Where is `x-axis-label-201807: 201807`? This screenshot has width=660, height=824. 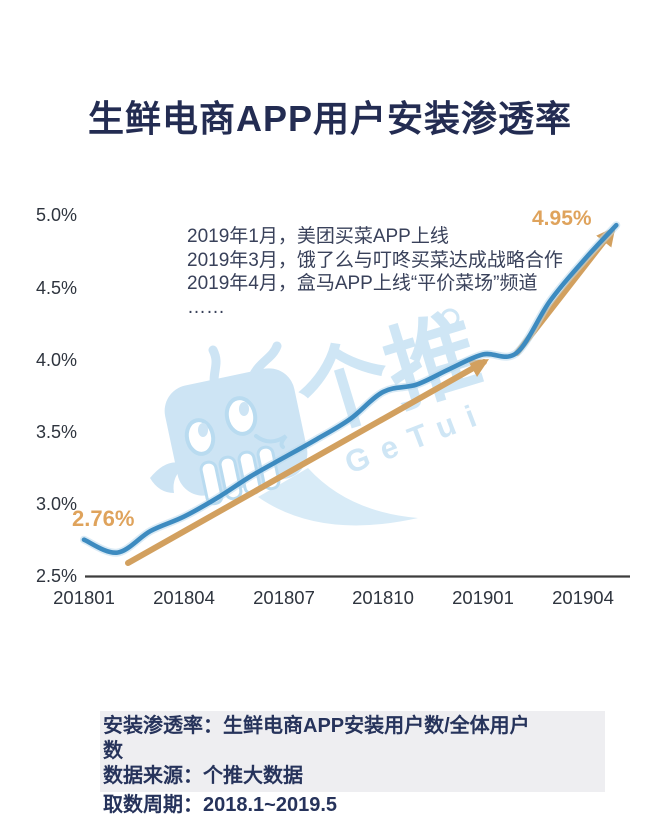 x-axis-label-201807: 201807 is located at coordinates (284, 597).